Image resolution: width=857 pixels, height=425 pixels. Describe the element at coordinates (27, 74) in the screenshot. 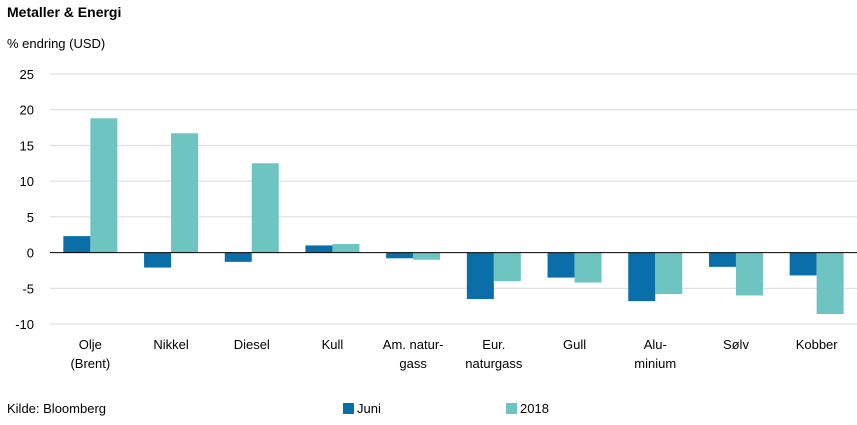

I see `y-tick-label: 25` at that location.